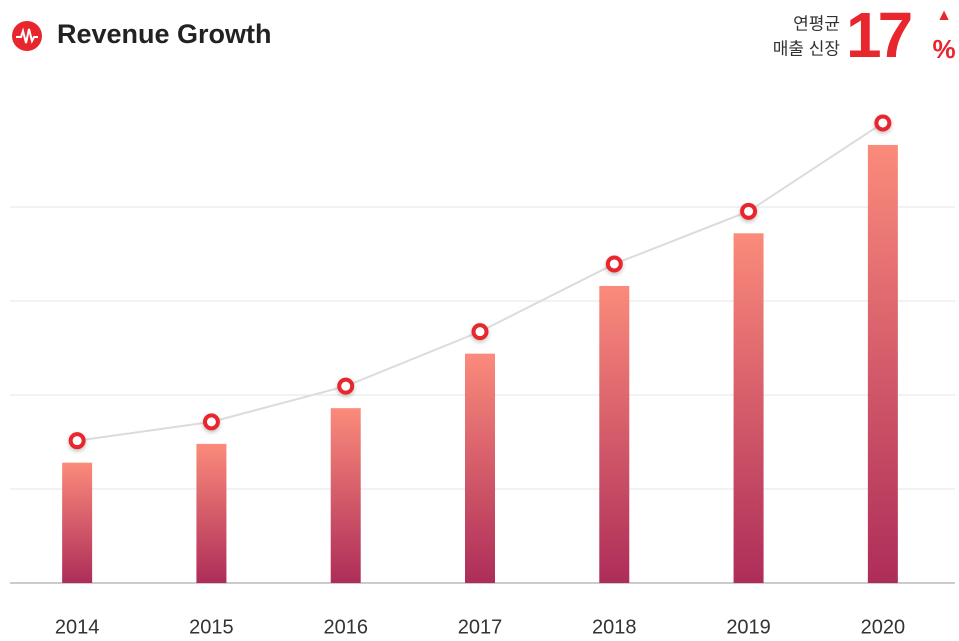 The height and width of the screenshot is (641, 959). I want to click on x-tick-label: 2020, so click(883, 627).